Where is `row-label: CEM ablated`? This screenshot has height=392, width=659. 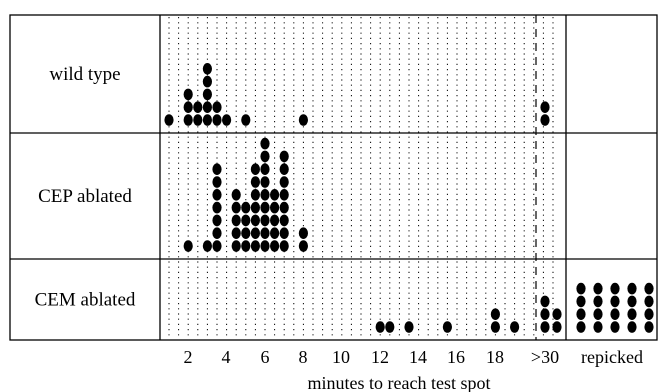 row-label: CEM ablated is located at coordinates (85, 300).